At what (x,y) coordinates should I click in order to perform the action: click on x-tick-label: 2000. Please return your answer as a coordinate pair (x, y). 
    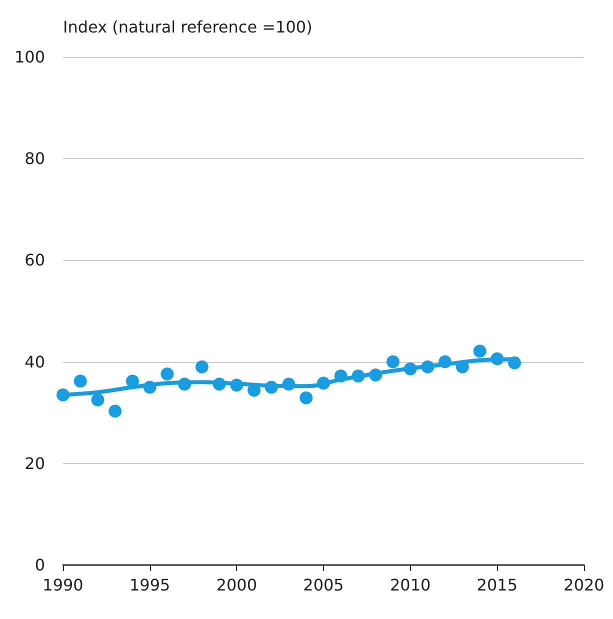
    Looking at the image, I should click on (237, 585).